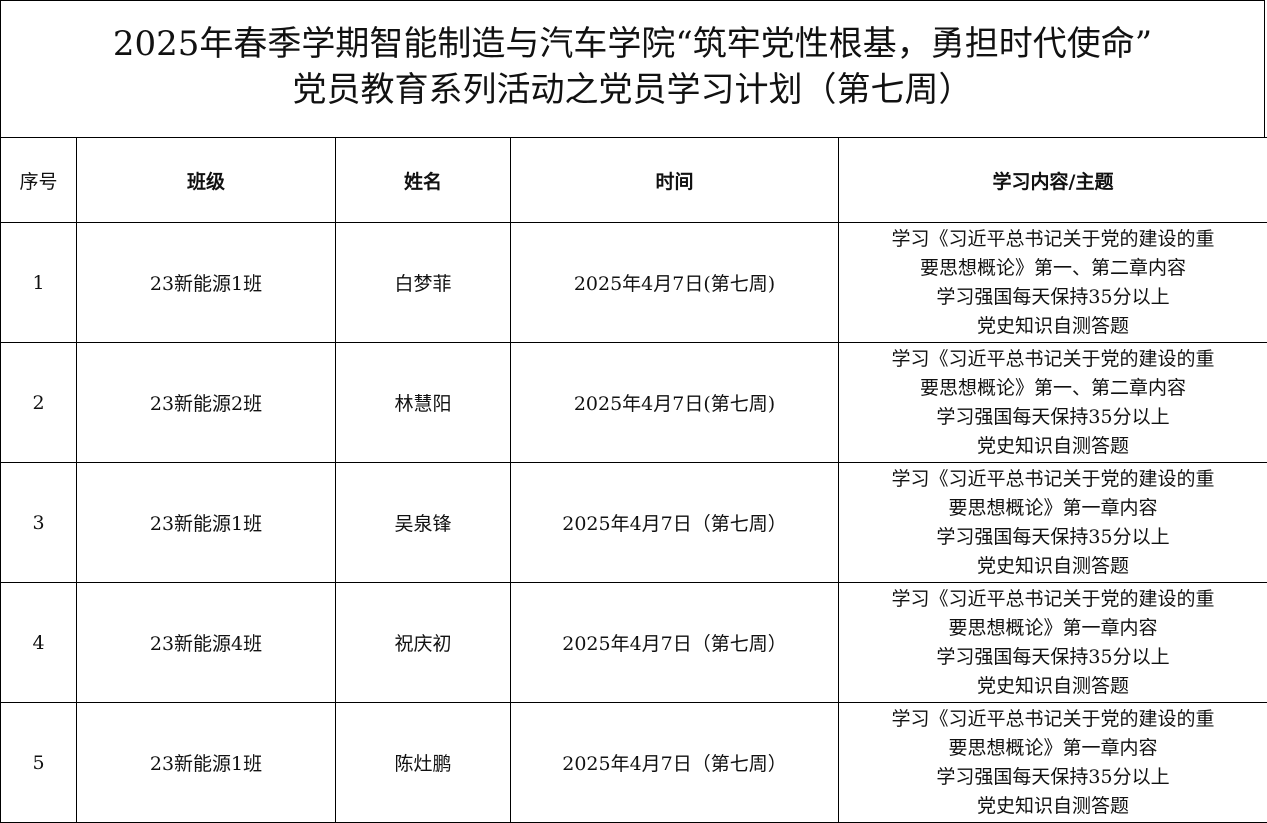 Image resolution: width=1267 pixels, height=823 pixels. What do you see at coordinates (423, 642) in the screenshot?
I see `cell-name: 祝庆初` at bounding box center [423, 642].